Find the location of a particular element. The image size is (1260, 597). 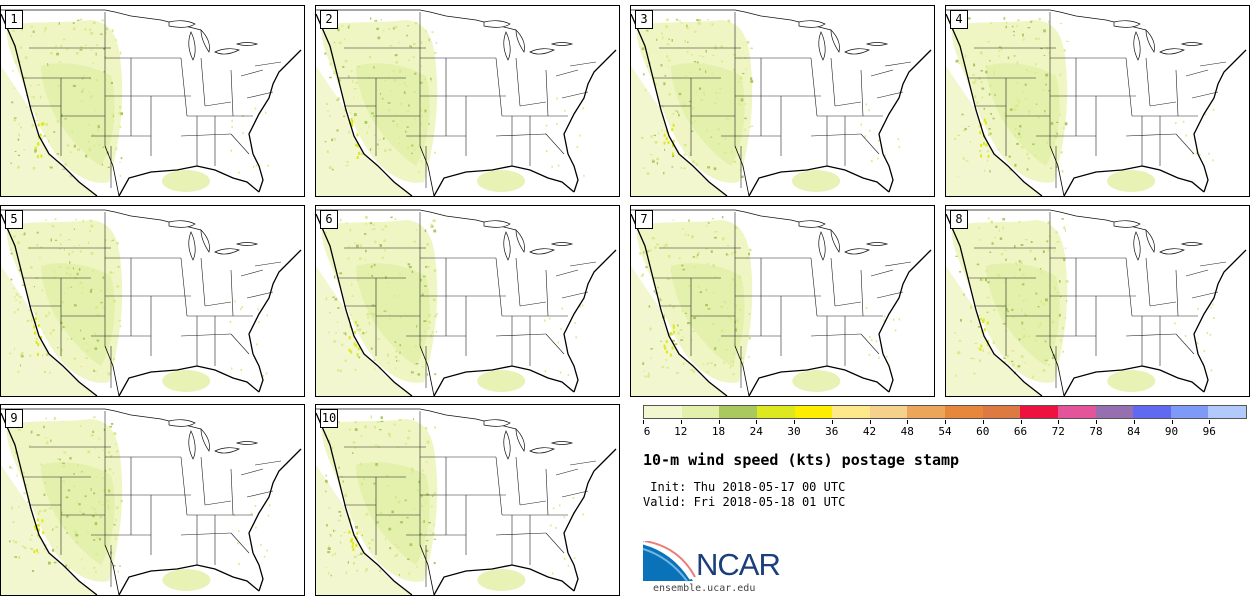

logo-text: NCAR is located at coordinates (738, 564).